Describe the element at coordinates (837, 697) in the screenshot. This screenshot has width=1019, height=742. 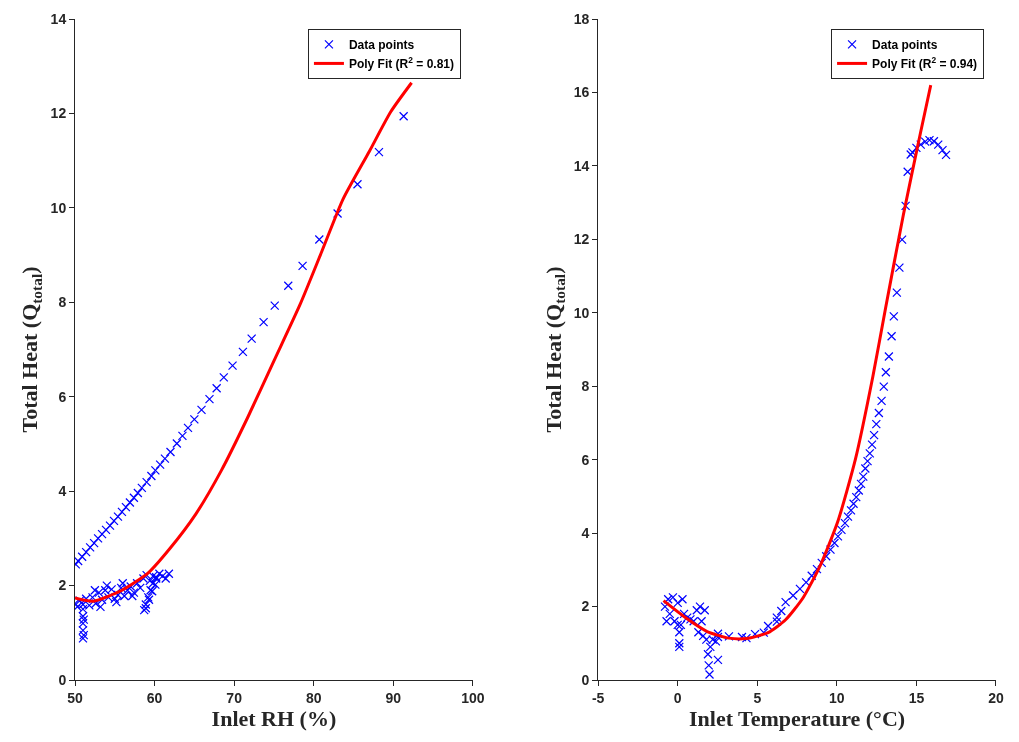
I see `x-tick-label: 10` at that location.